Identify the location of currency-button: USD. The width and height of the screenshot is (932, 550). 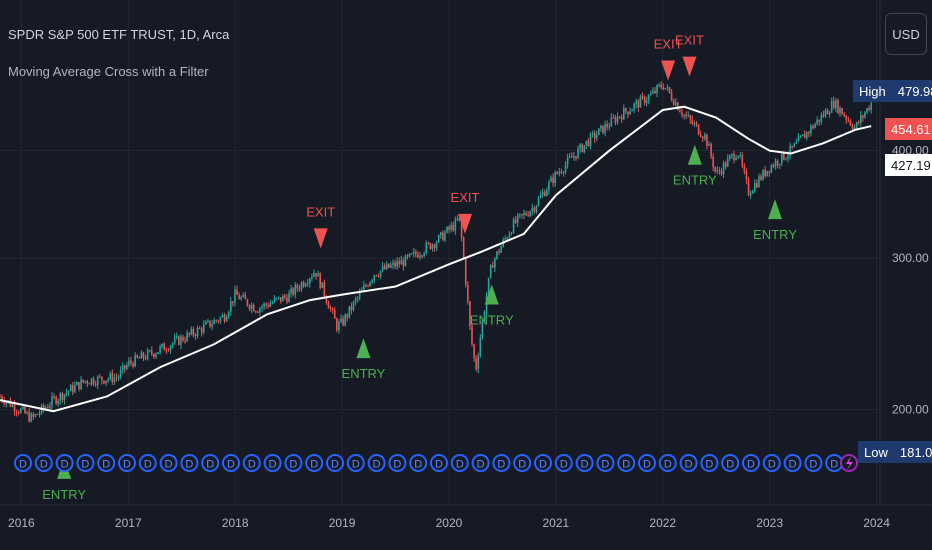
(906, 34).